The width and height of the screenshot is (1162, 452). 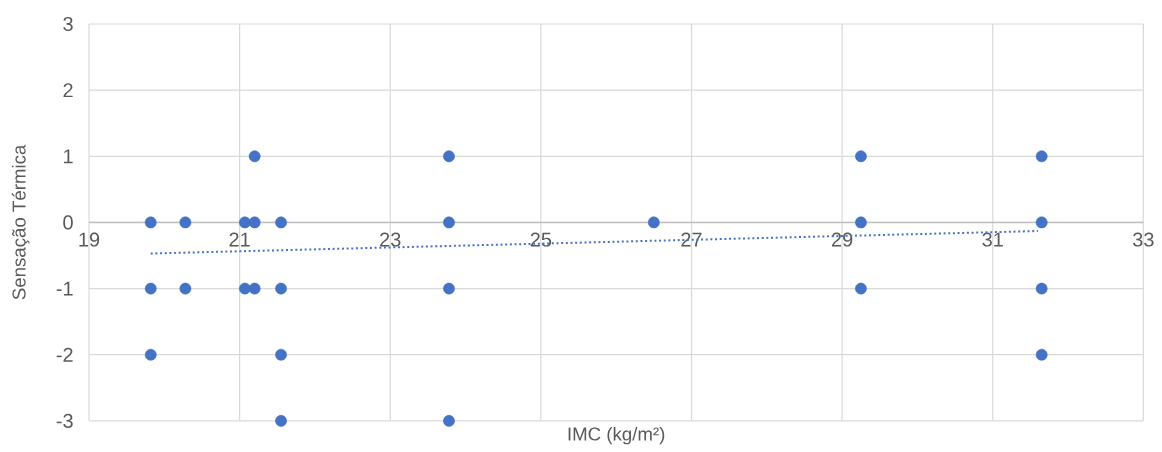 What do you see at coordinates (64, 354) in the screenshot?
I see `y-tick-label: -2` at bounding box center [64, 354].